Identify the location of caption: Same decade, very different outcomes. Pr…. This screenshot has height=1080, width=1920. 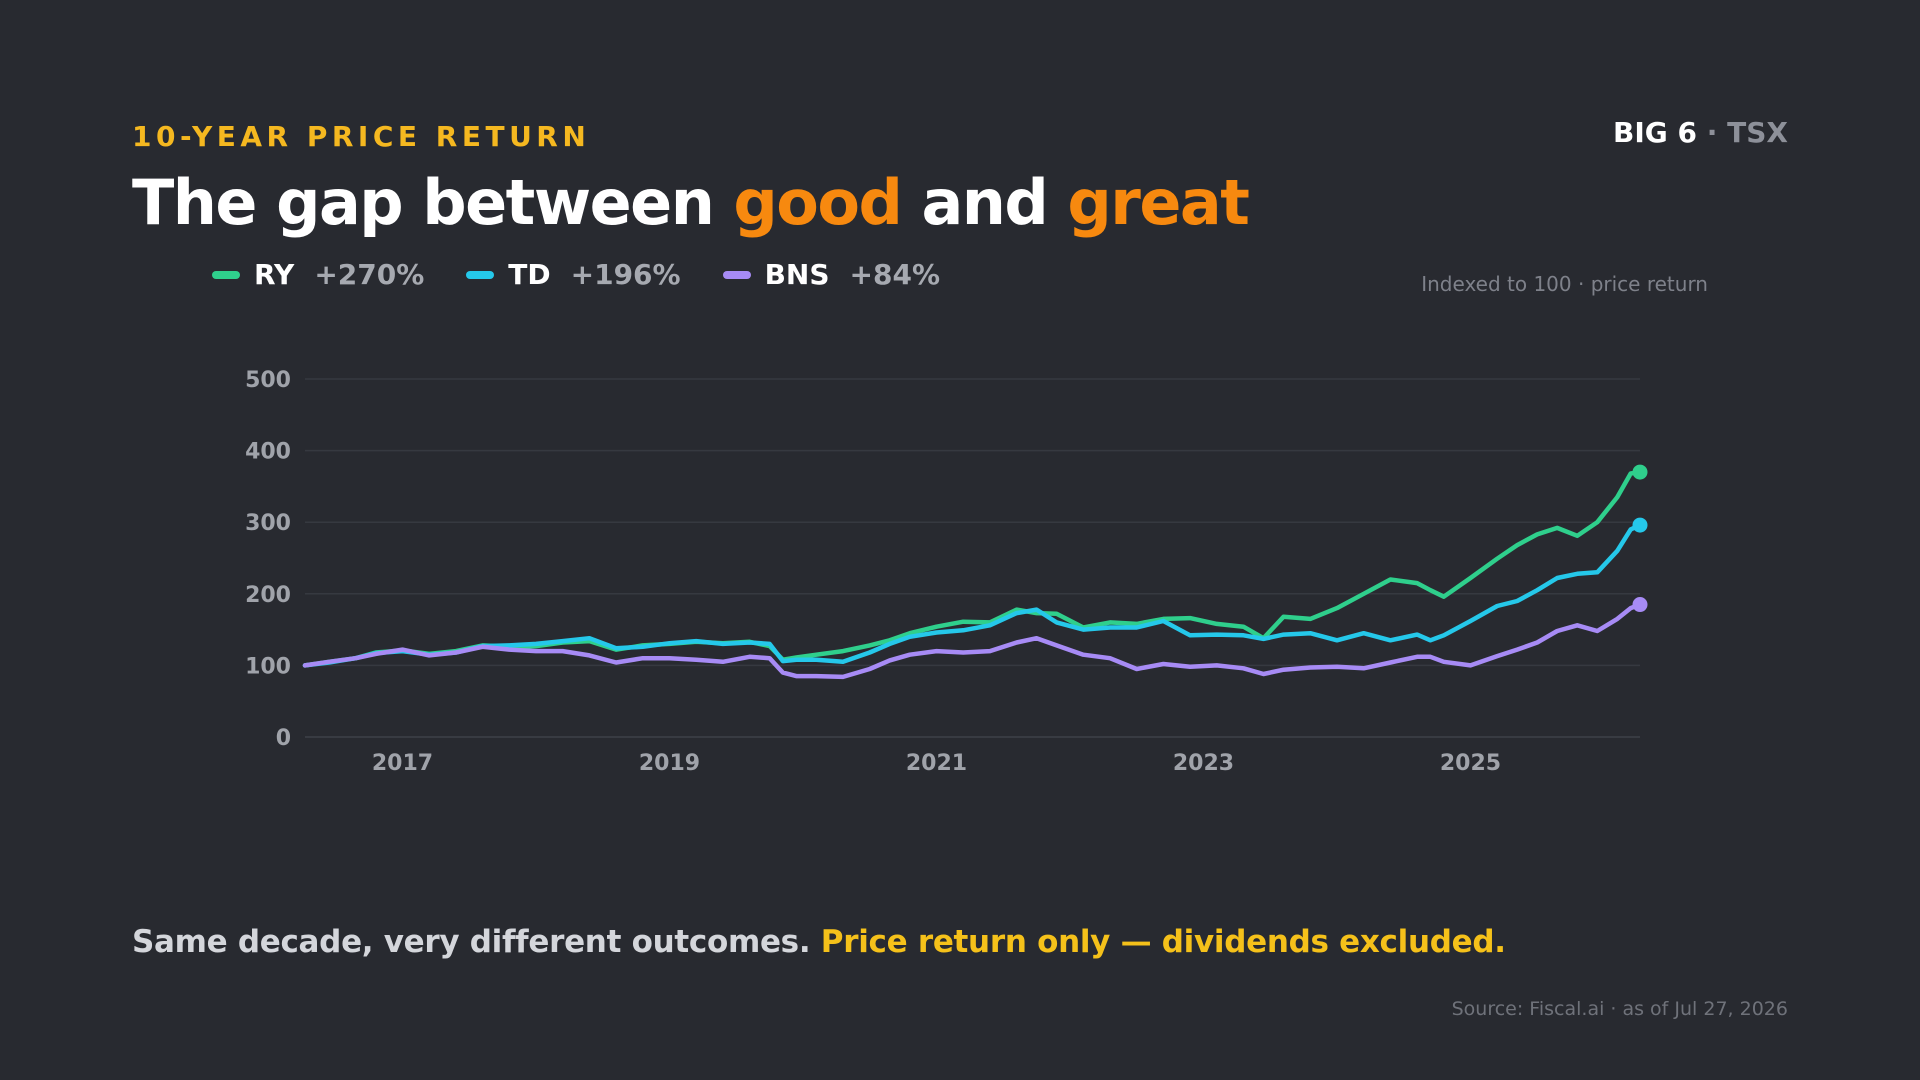
(819, 942).